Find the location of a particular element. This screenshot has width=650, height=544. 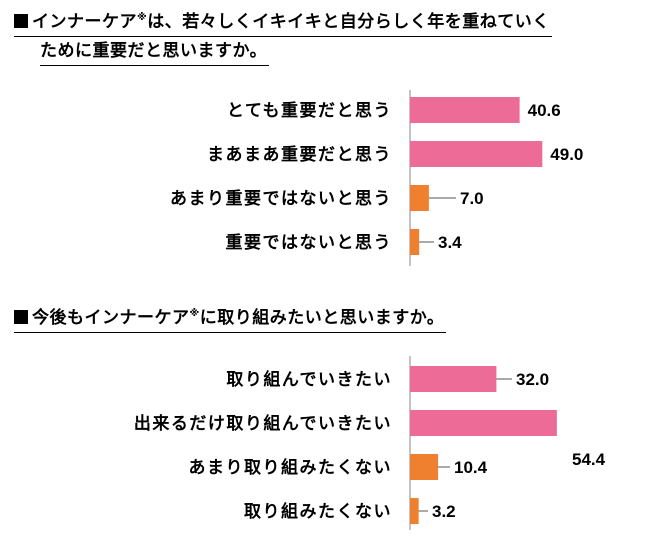

question-2-term: 今後もインナーケア is located at coordinates (111, 318).